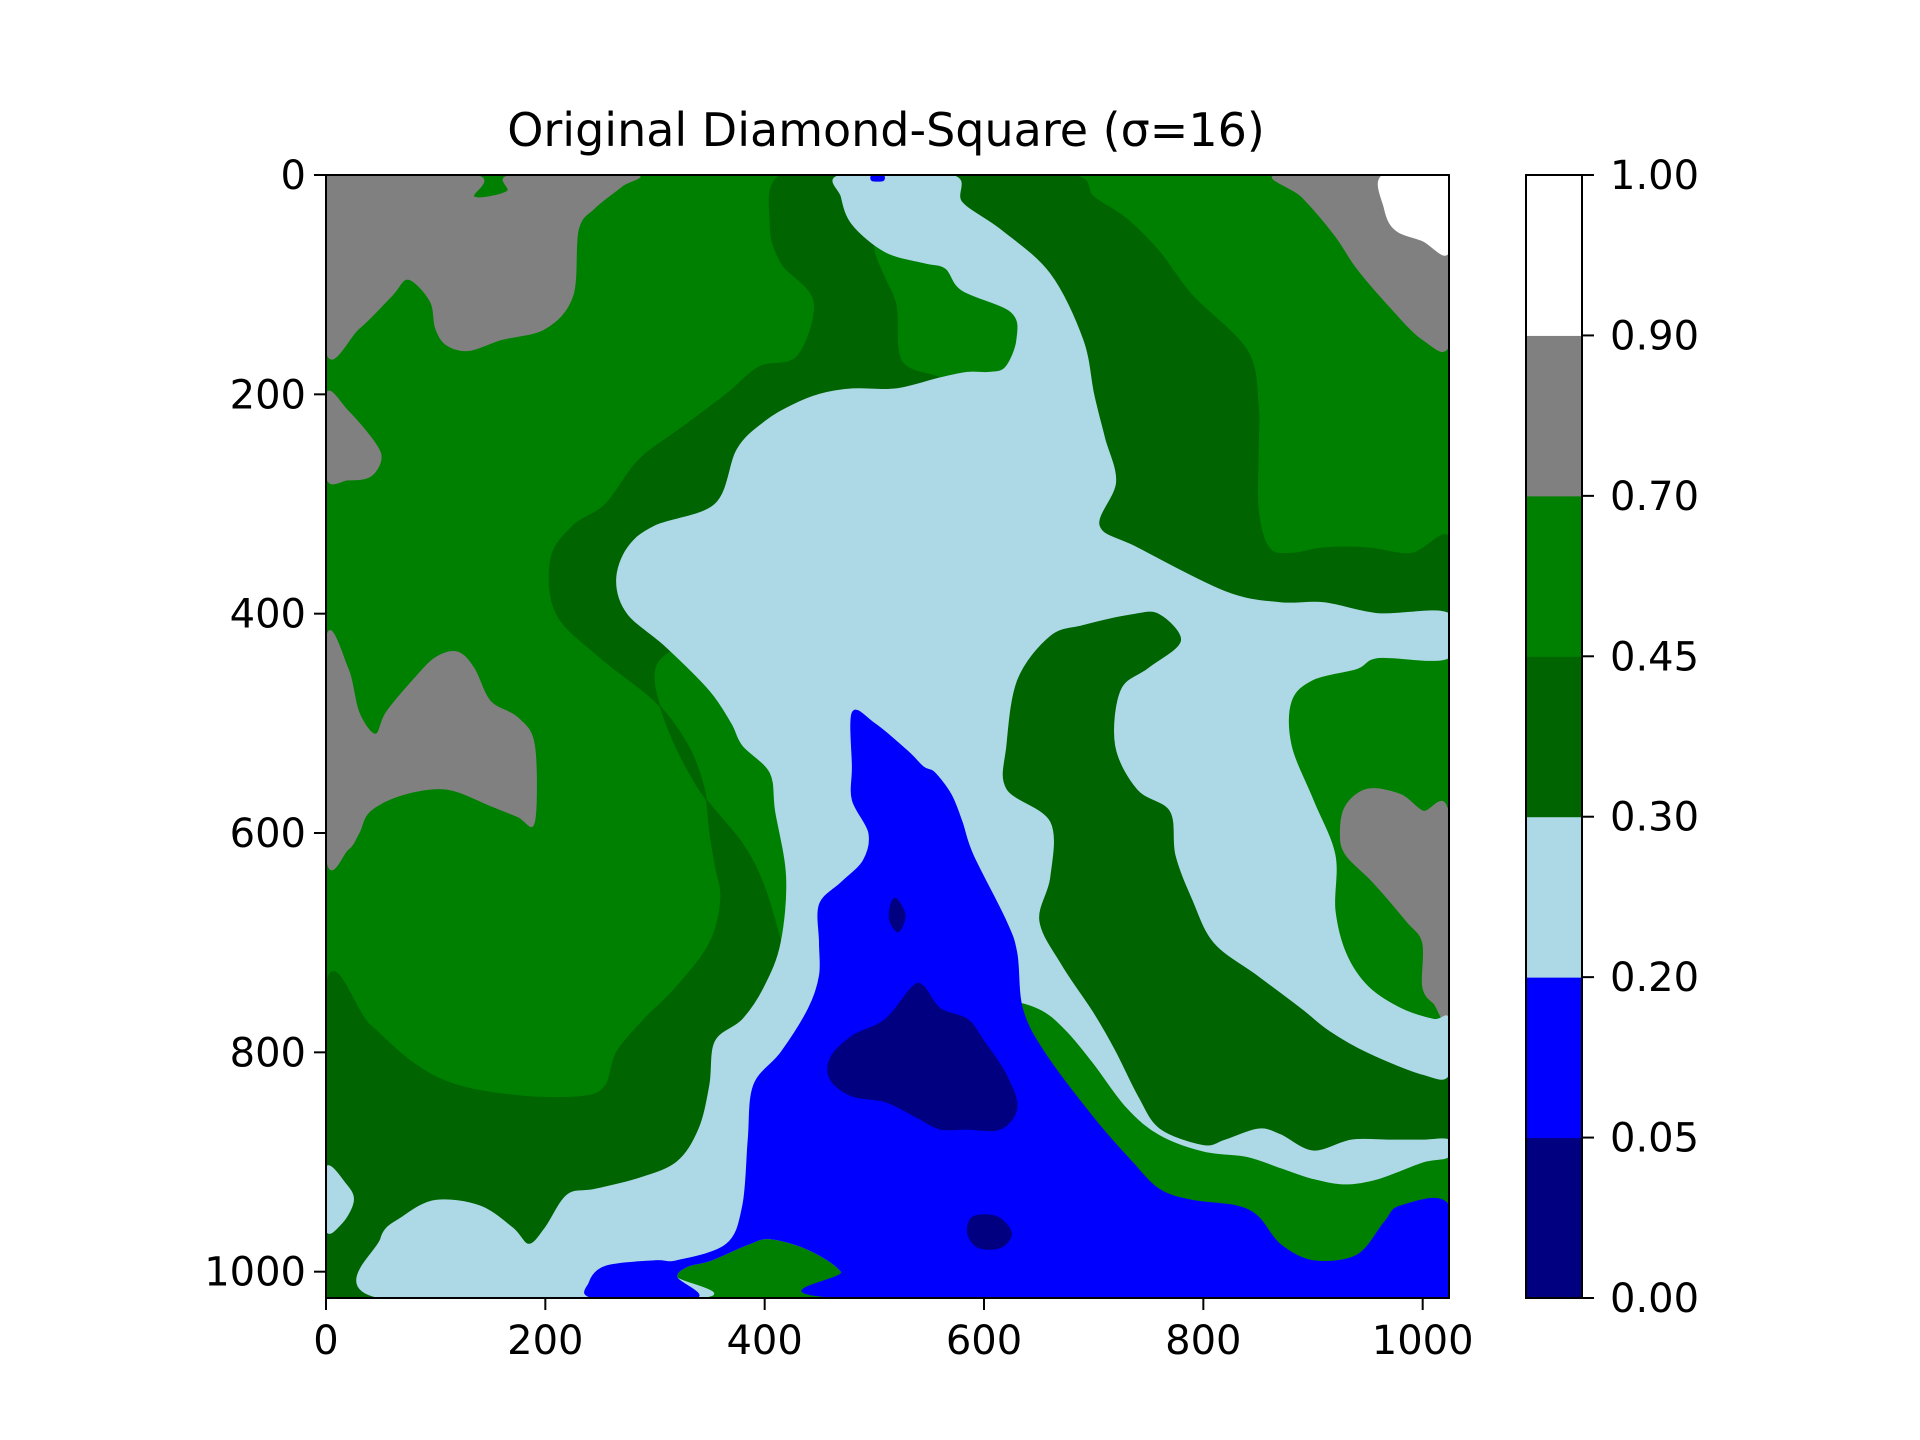 This screenshot has width=1920, height=1440. Describe the element at coordinates (1423, 1341) in the screenshot. I see `x-tick-label: 1000` at that location.